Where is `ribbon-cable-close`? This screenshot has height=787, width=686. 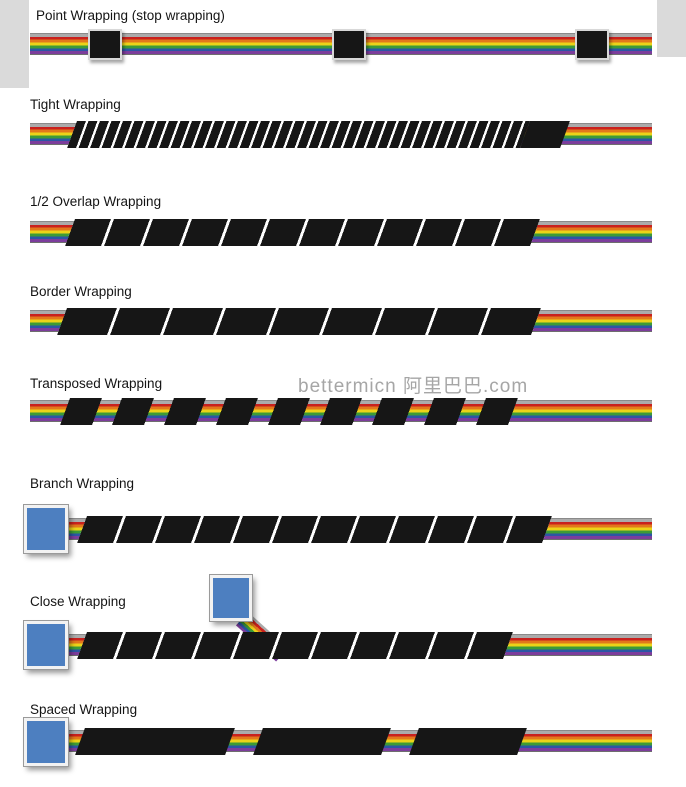 ribbon-cable-close is located at coordinates (354, 645).